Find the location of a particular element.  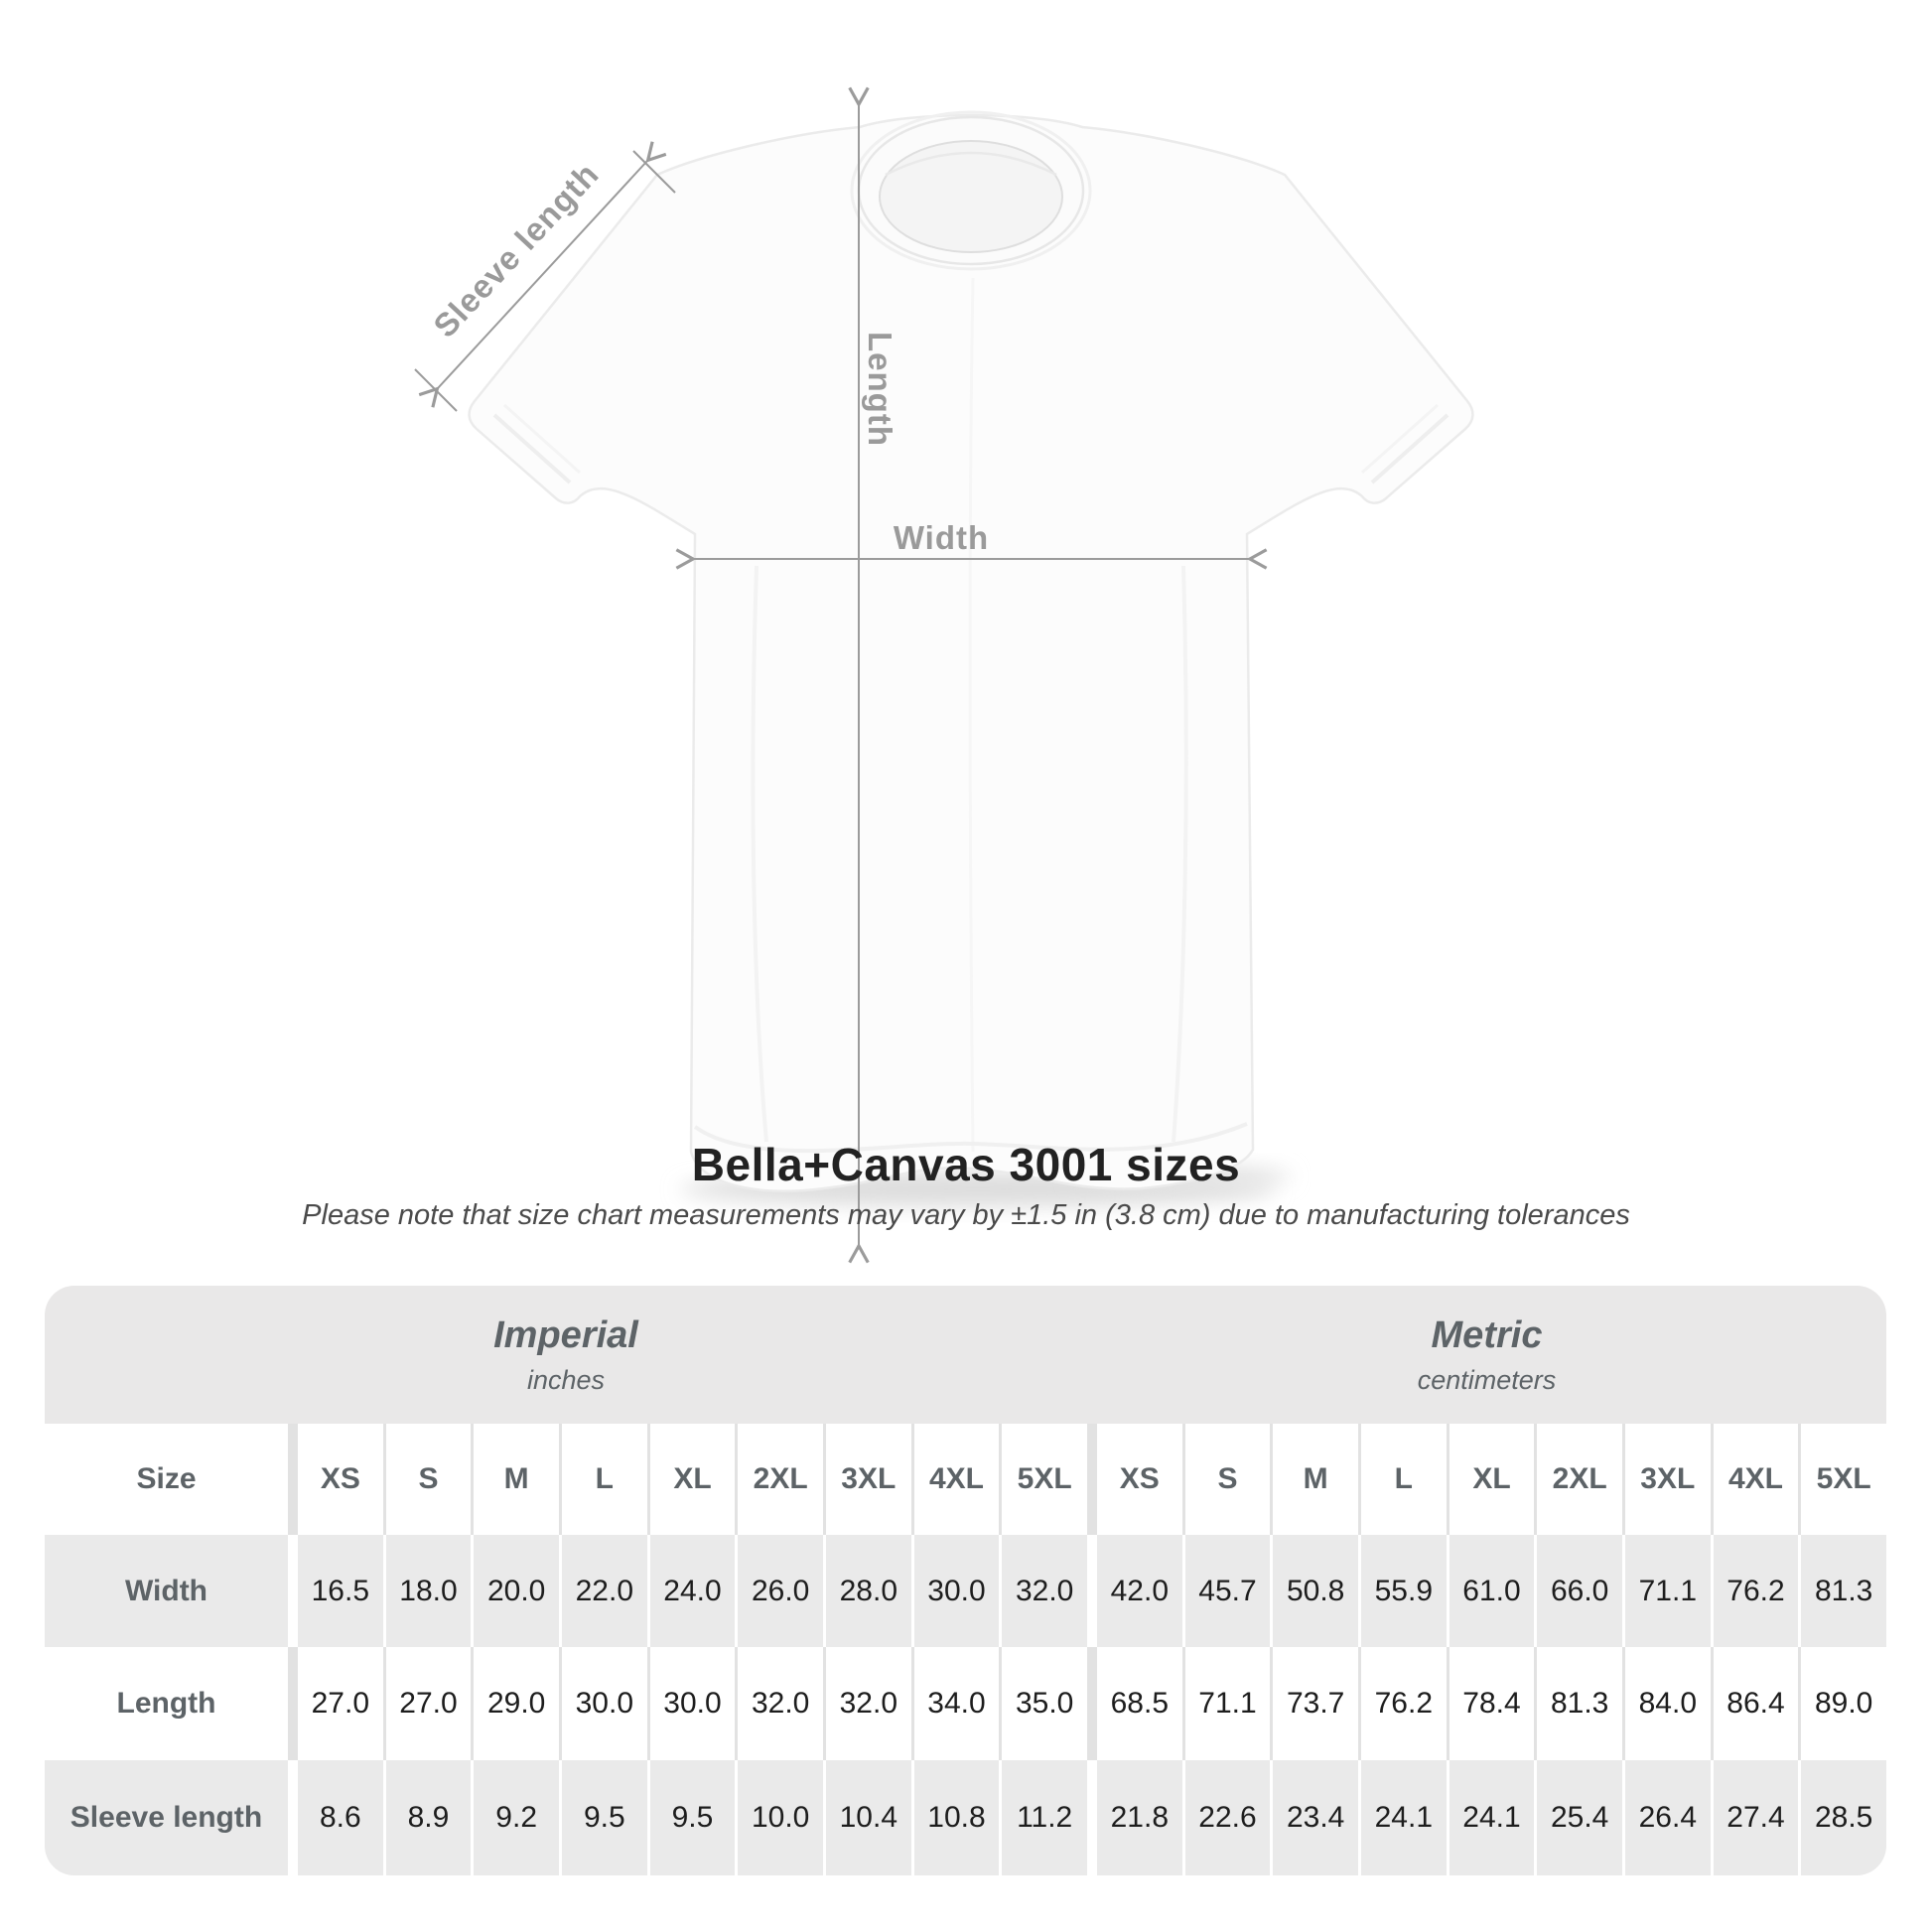

value-cell: 21.8 is located at coordinates (1139, 1818).